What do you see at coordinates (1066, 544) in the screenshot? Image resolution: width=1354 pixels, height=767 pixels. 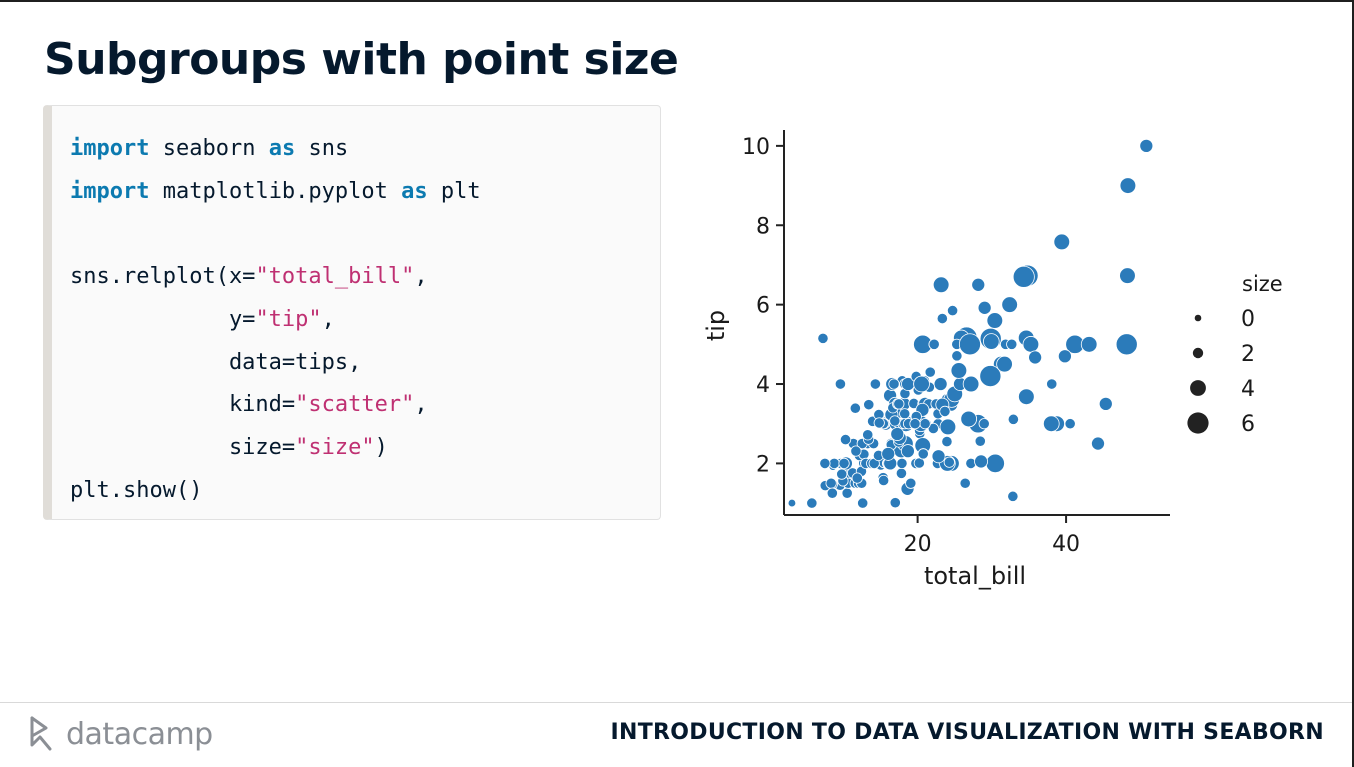 I see `x-tick-label: 40` at bounding box center [1066, 544].